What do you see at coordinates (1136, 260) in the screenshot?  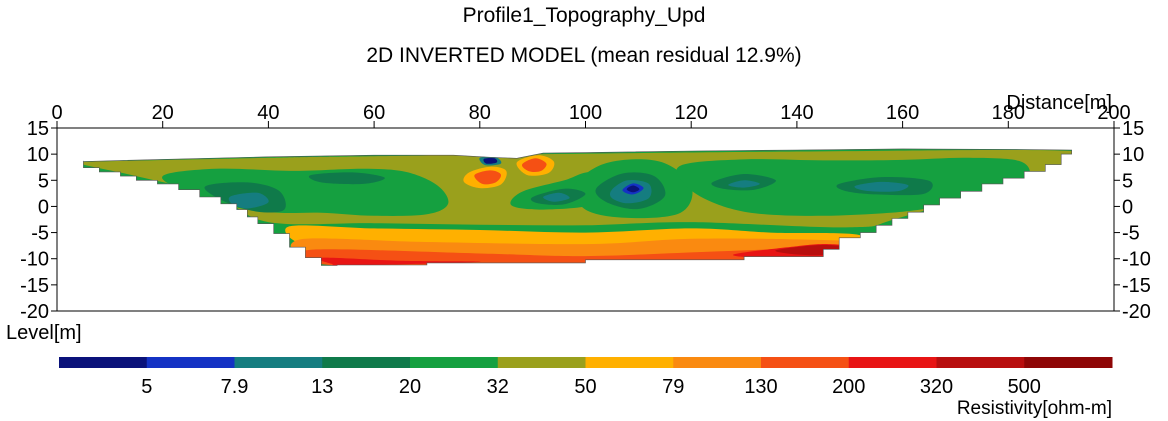 I see `y-tick-label-right: -10` at bounding box center [1136, 260].